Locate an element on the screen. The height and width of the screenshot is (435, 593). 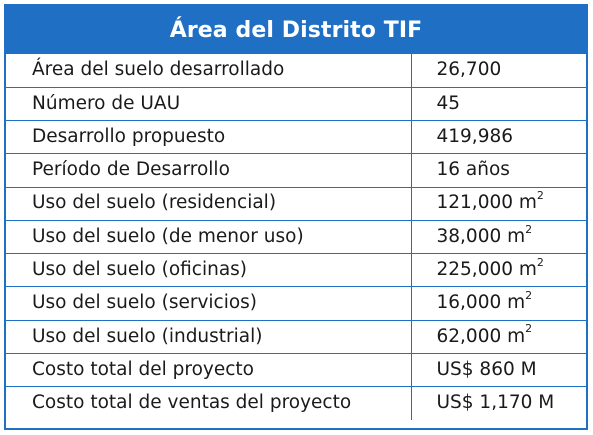
row-label: Uso del suelo (de menor uso) is located at coordinates (208, 236).